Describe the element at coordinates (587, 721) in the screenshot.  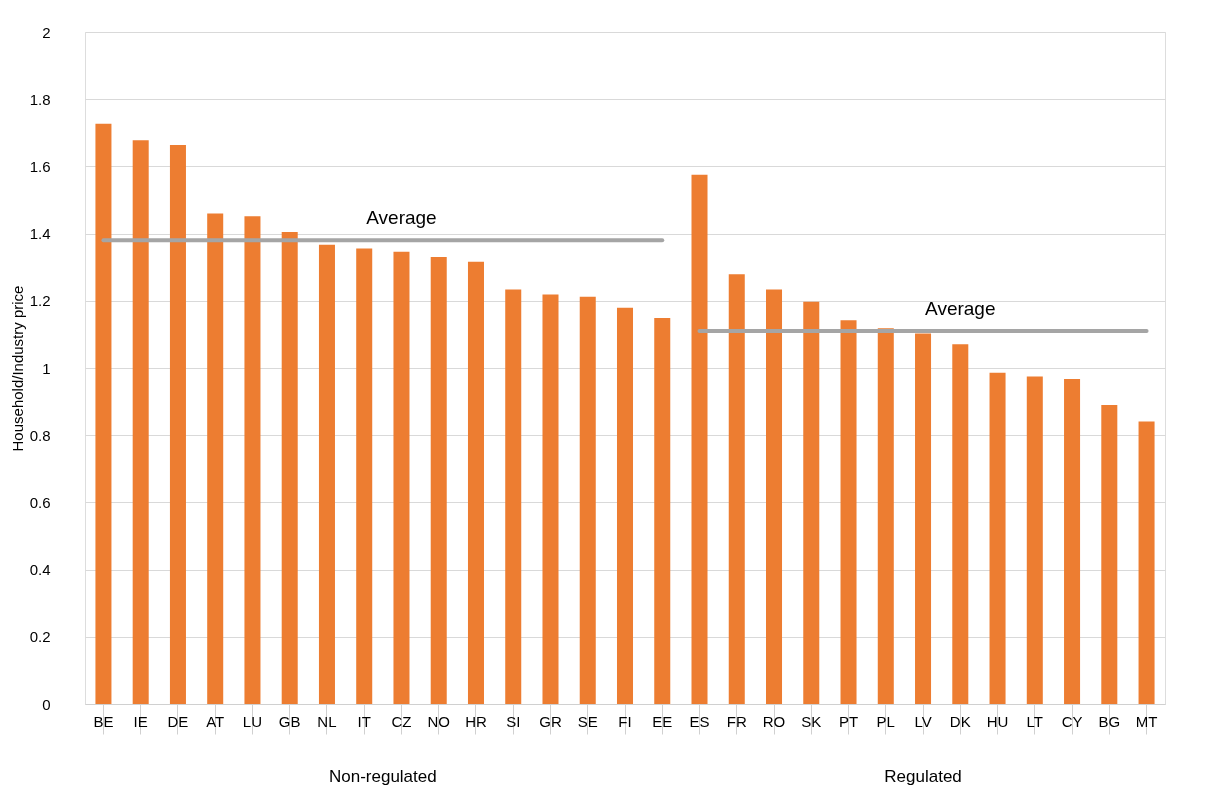
I see `x-tick-label: SE` at that location.